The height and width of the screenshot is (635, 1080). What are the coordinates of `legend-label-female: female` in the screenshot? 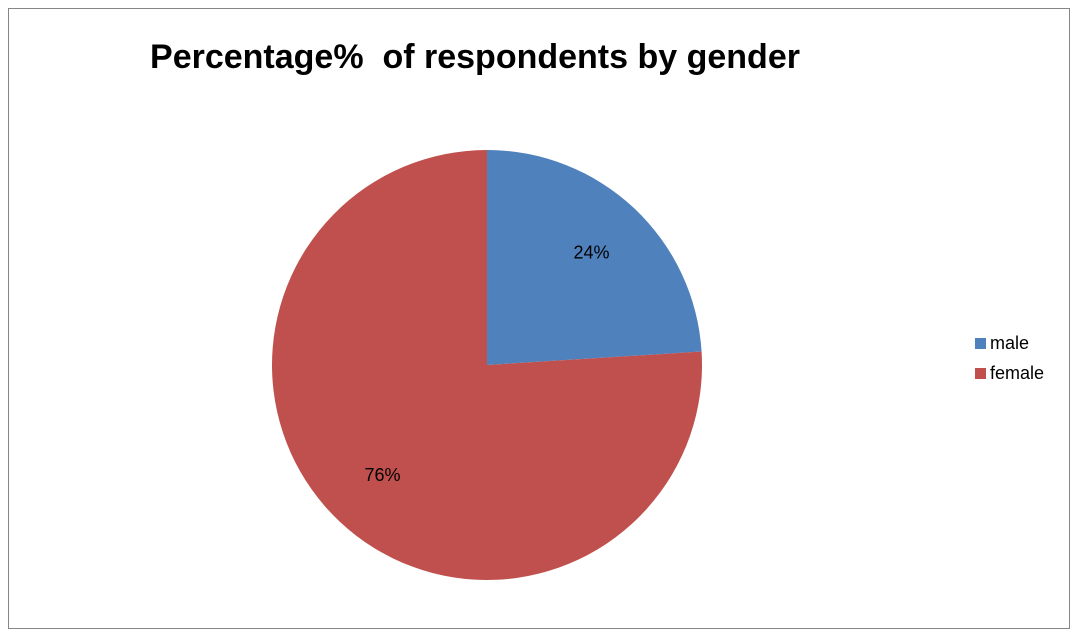 It's located at (1017, 372).